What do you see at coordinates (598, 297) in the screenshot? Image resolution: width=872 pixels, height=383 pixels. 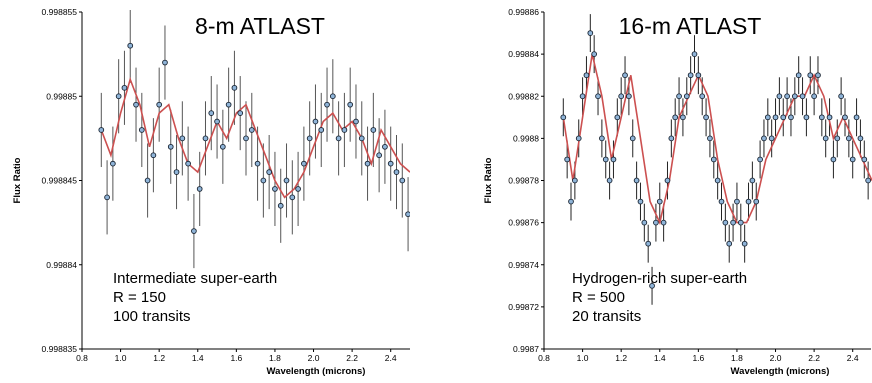 I see `annotation-line-2: R = 500` at bounding box center [598, 297].